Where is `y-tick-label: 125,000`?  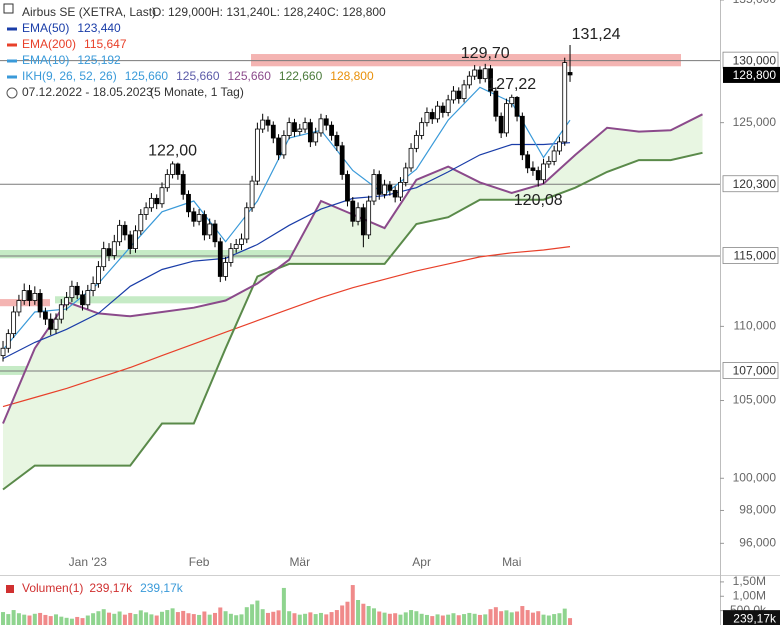 y-tick-label: 125,000 is located at coordinates (755, 122).